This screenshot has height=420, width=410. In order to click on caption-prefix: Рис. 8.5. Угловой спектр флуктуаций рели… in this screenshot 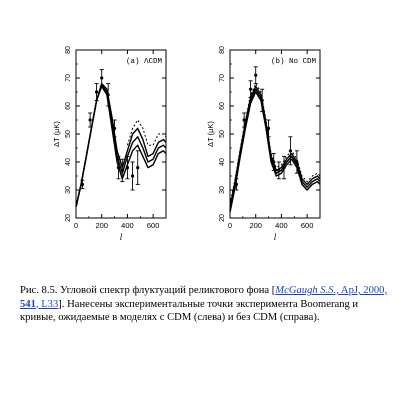, I will do `click(148, 290)`.